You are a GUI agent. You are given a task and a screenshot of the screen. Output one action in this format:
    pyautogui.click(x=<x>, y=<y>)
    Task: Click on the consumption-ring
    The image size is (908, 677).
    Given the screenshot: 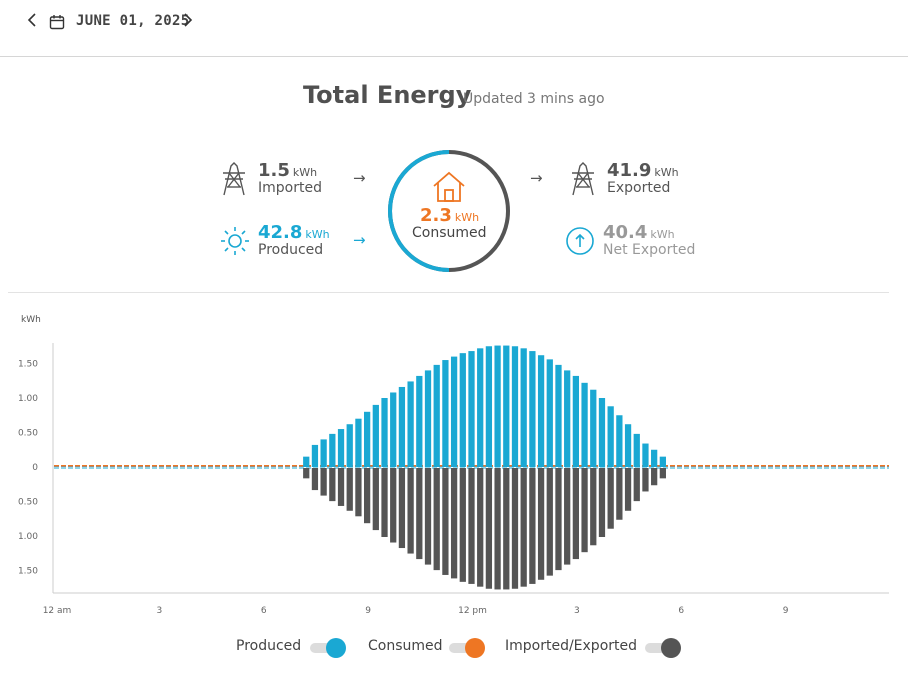 What is the action you would take?
    pyautogui.click(x=449, y=211)
    